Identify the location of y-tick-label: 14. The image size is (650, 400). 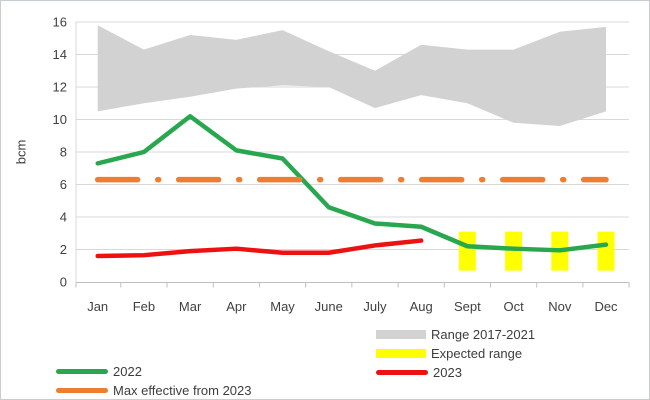
(60, 54).